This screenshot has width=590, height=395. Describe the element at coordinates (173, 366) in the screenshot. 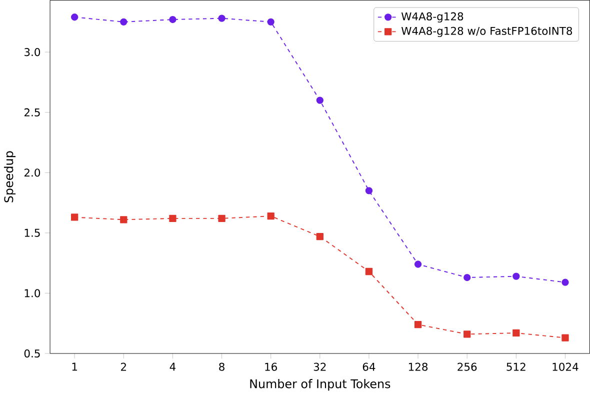

I see `x-tick-label: 4` at that location.